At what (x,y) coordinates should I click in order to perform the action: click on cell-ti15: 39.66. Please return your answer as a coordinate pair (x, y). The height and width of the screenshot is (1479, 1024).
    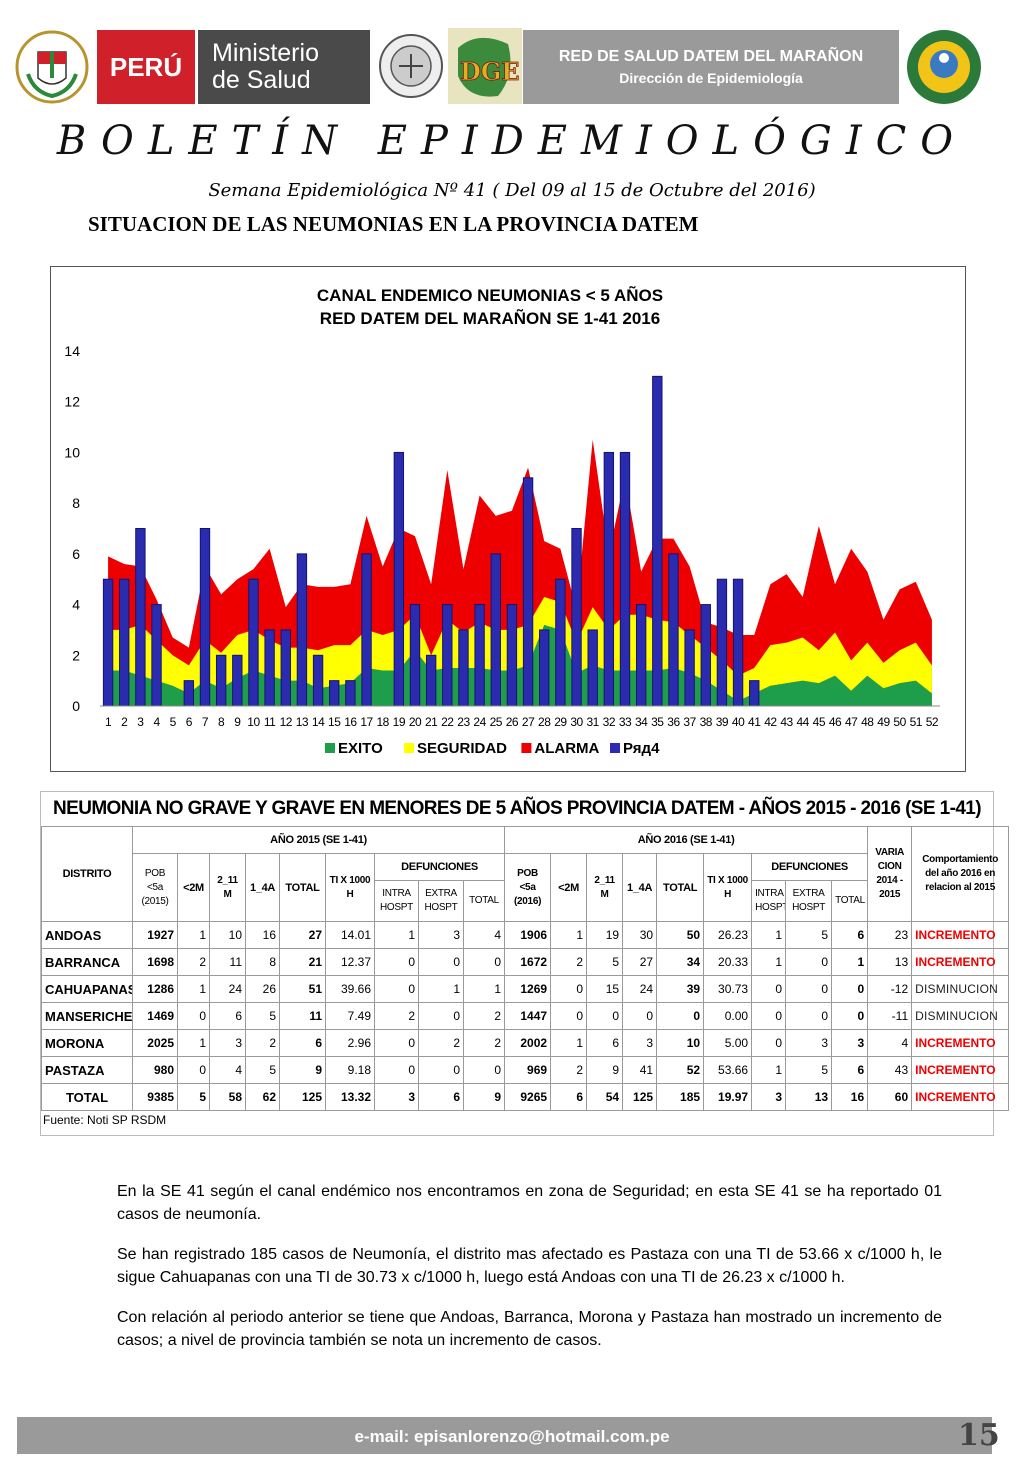
    Looking at the image, I should click on (350, 989).